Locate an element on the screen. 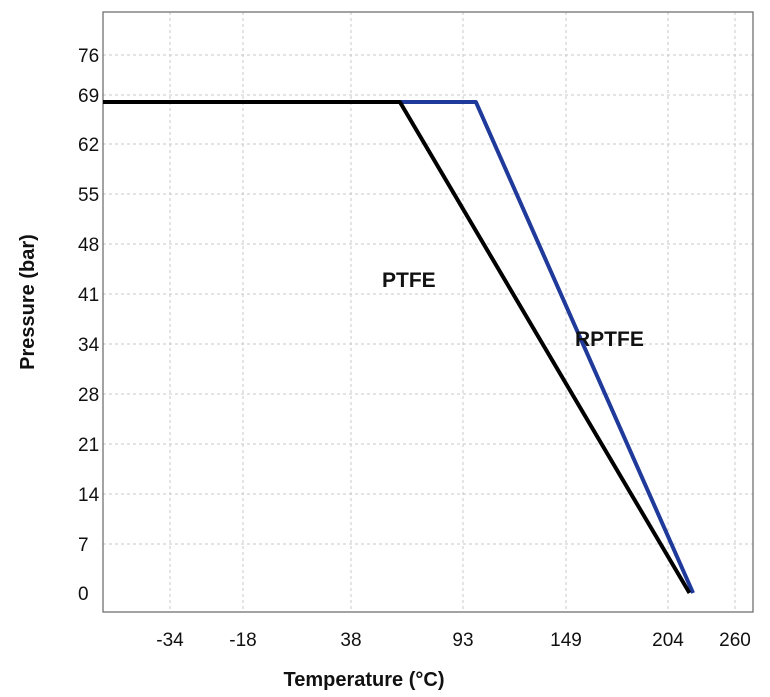  y-tick-label: 55 is located at coordinates (88, 195).